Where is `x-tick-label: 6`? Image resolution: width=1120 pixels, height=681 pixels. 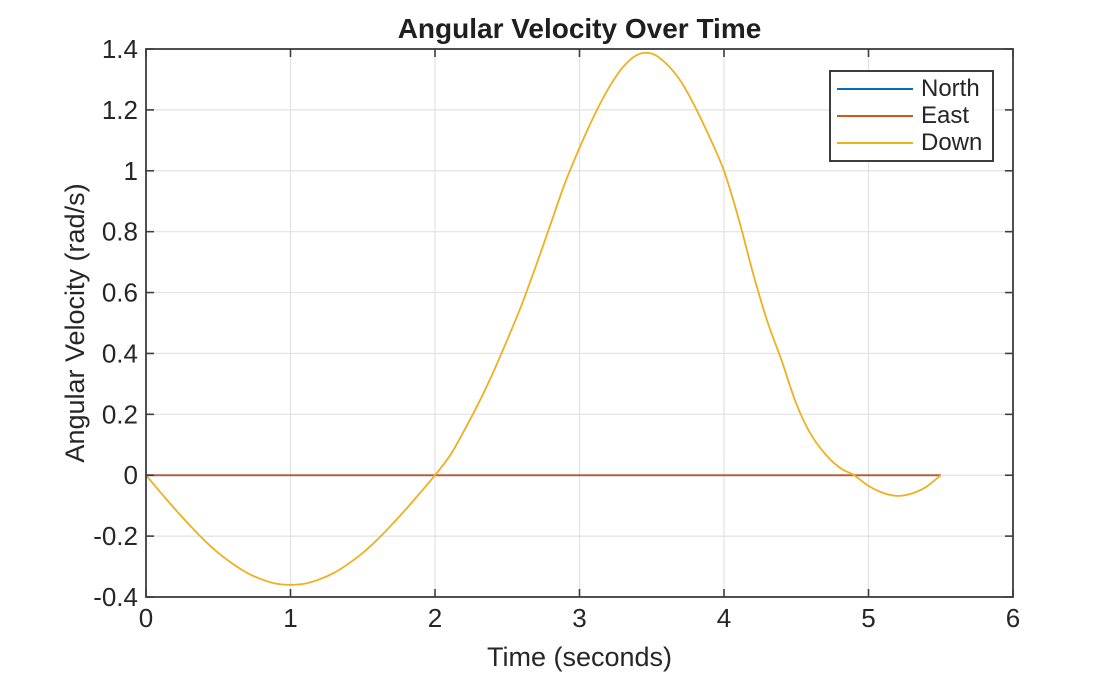 x-tick-label: 6 is located at coordinates (1013, 618).